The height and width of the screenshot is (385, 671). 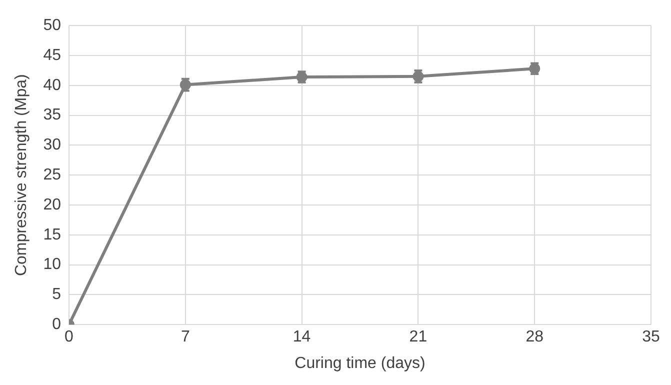 I want to click on x-axis-title: Curing time (days), so click(x=360, y=363).